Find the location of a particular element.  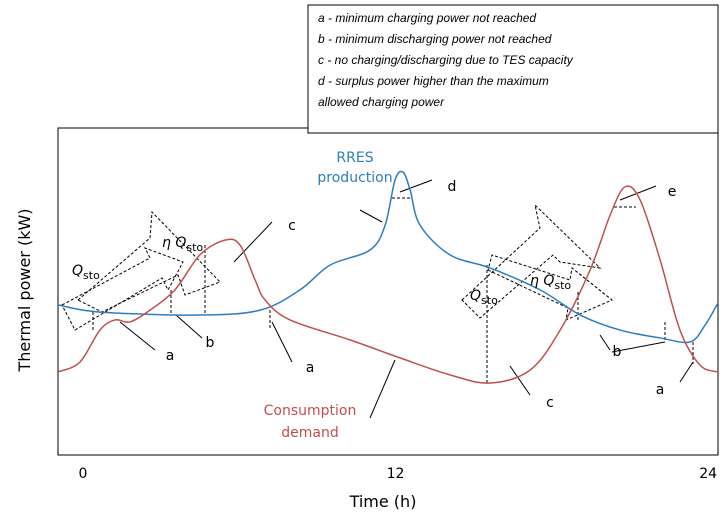

x-tick-label: 0 is located at coordinates (83, 474).